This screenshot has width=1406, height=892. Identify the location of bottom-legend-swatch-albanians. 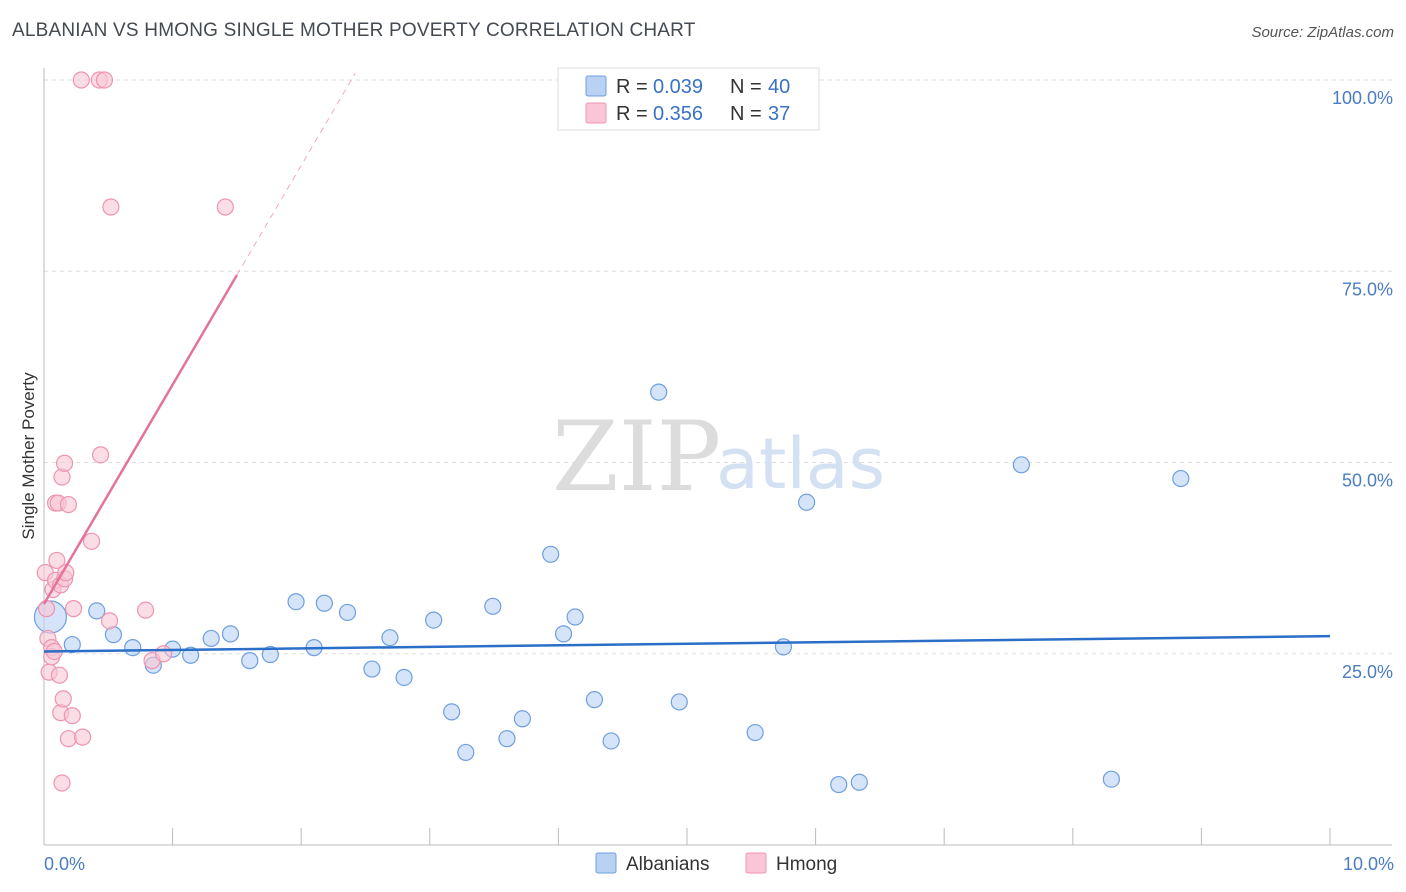
(606, 863).